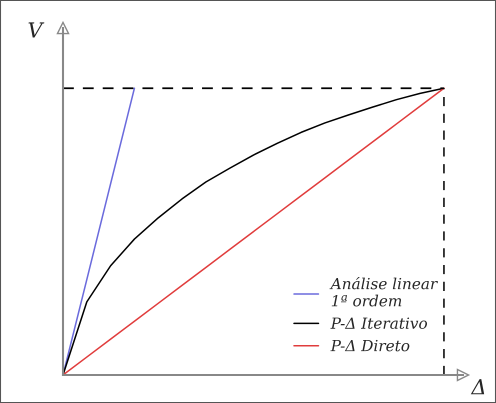  I want to click on legend-label: Análise linear 1ª ordem, so click(384, 291).